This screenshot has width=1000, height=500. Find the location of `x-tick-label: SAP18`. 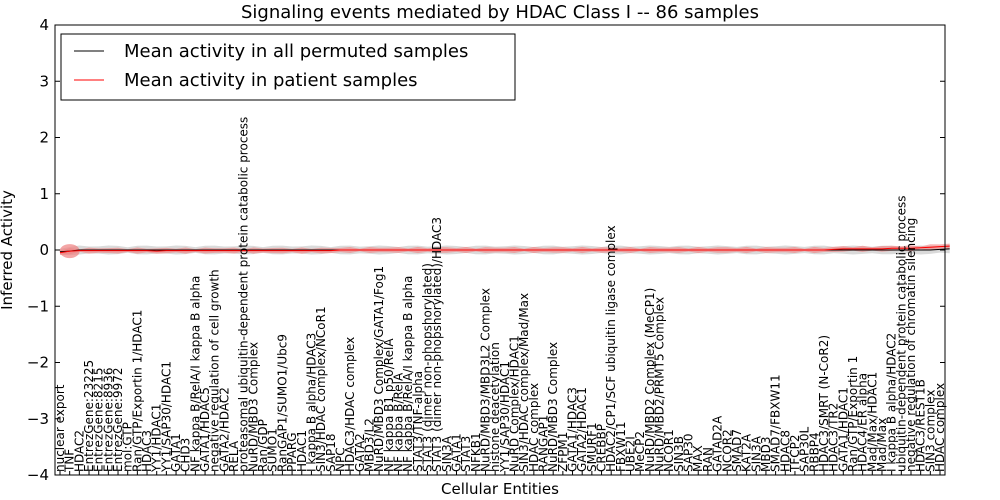

x-tick-label: SAP18 is located at coordinates (331, 452).